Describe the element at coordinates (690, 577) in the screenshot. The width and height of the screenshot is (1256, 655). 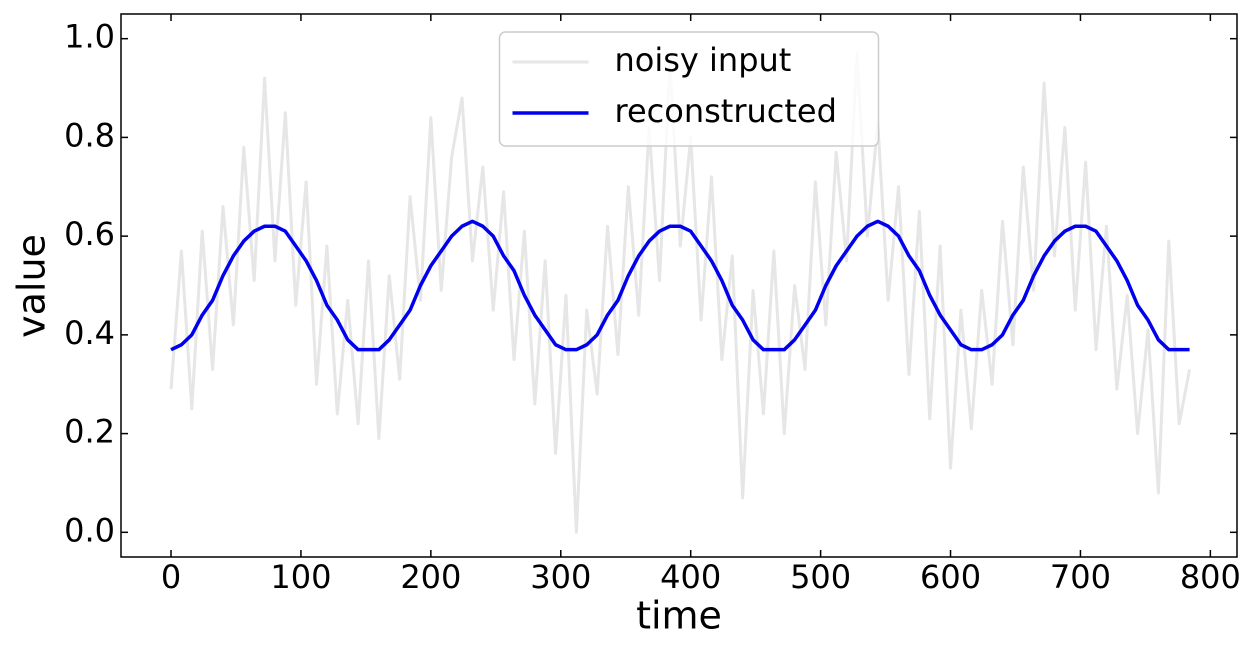
I see `x-tick-label: 400` at that location.